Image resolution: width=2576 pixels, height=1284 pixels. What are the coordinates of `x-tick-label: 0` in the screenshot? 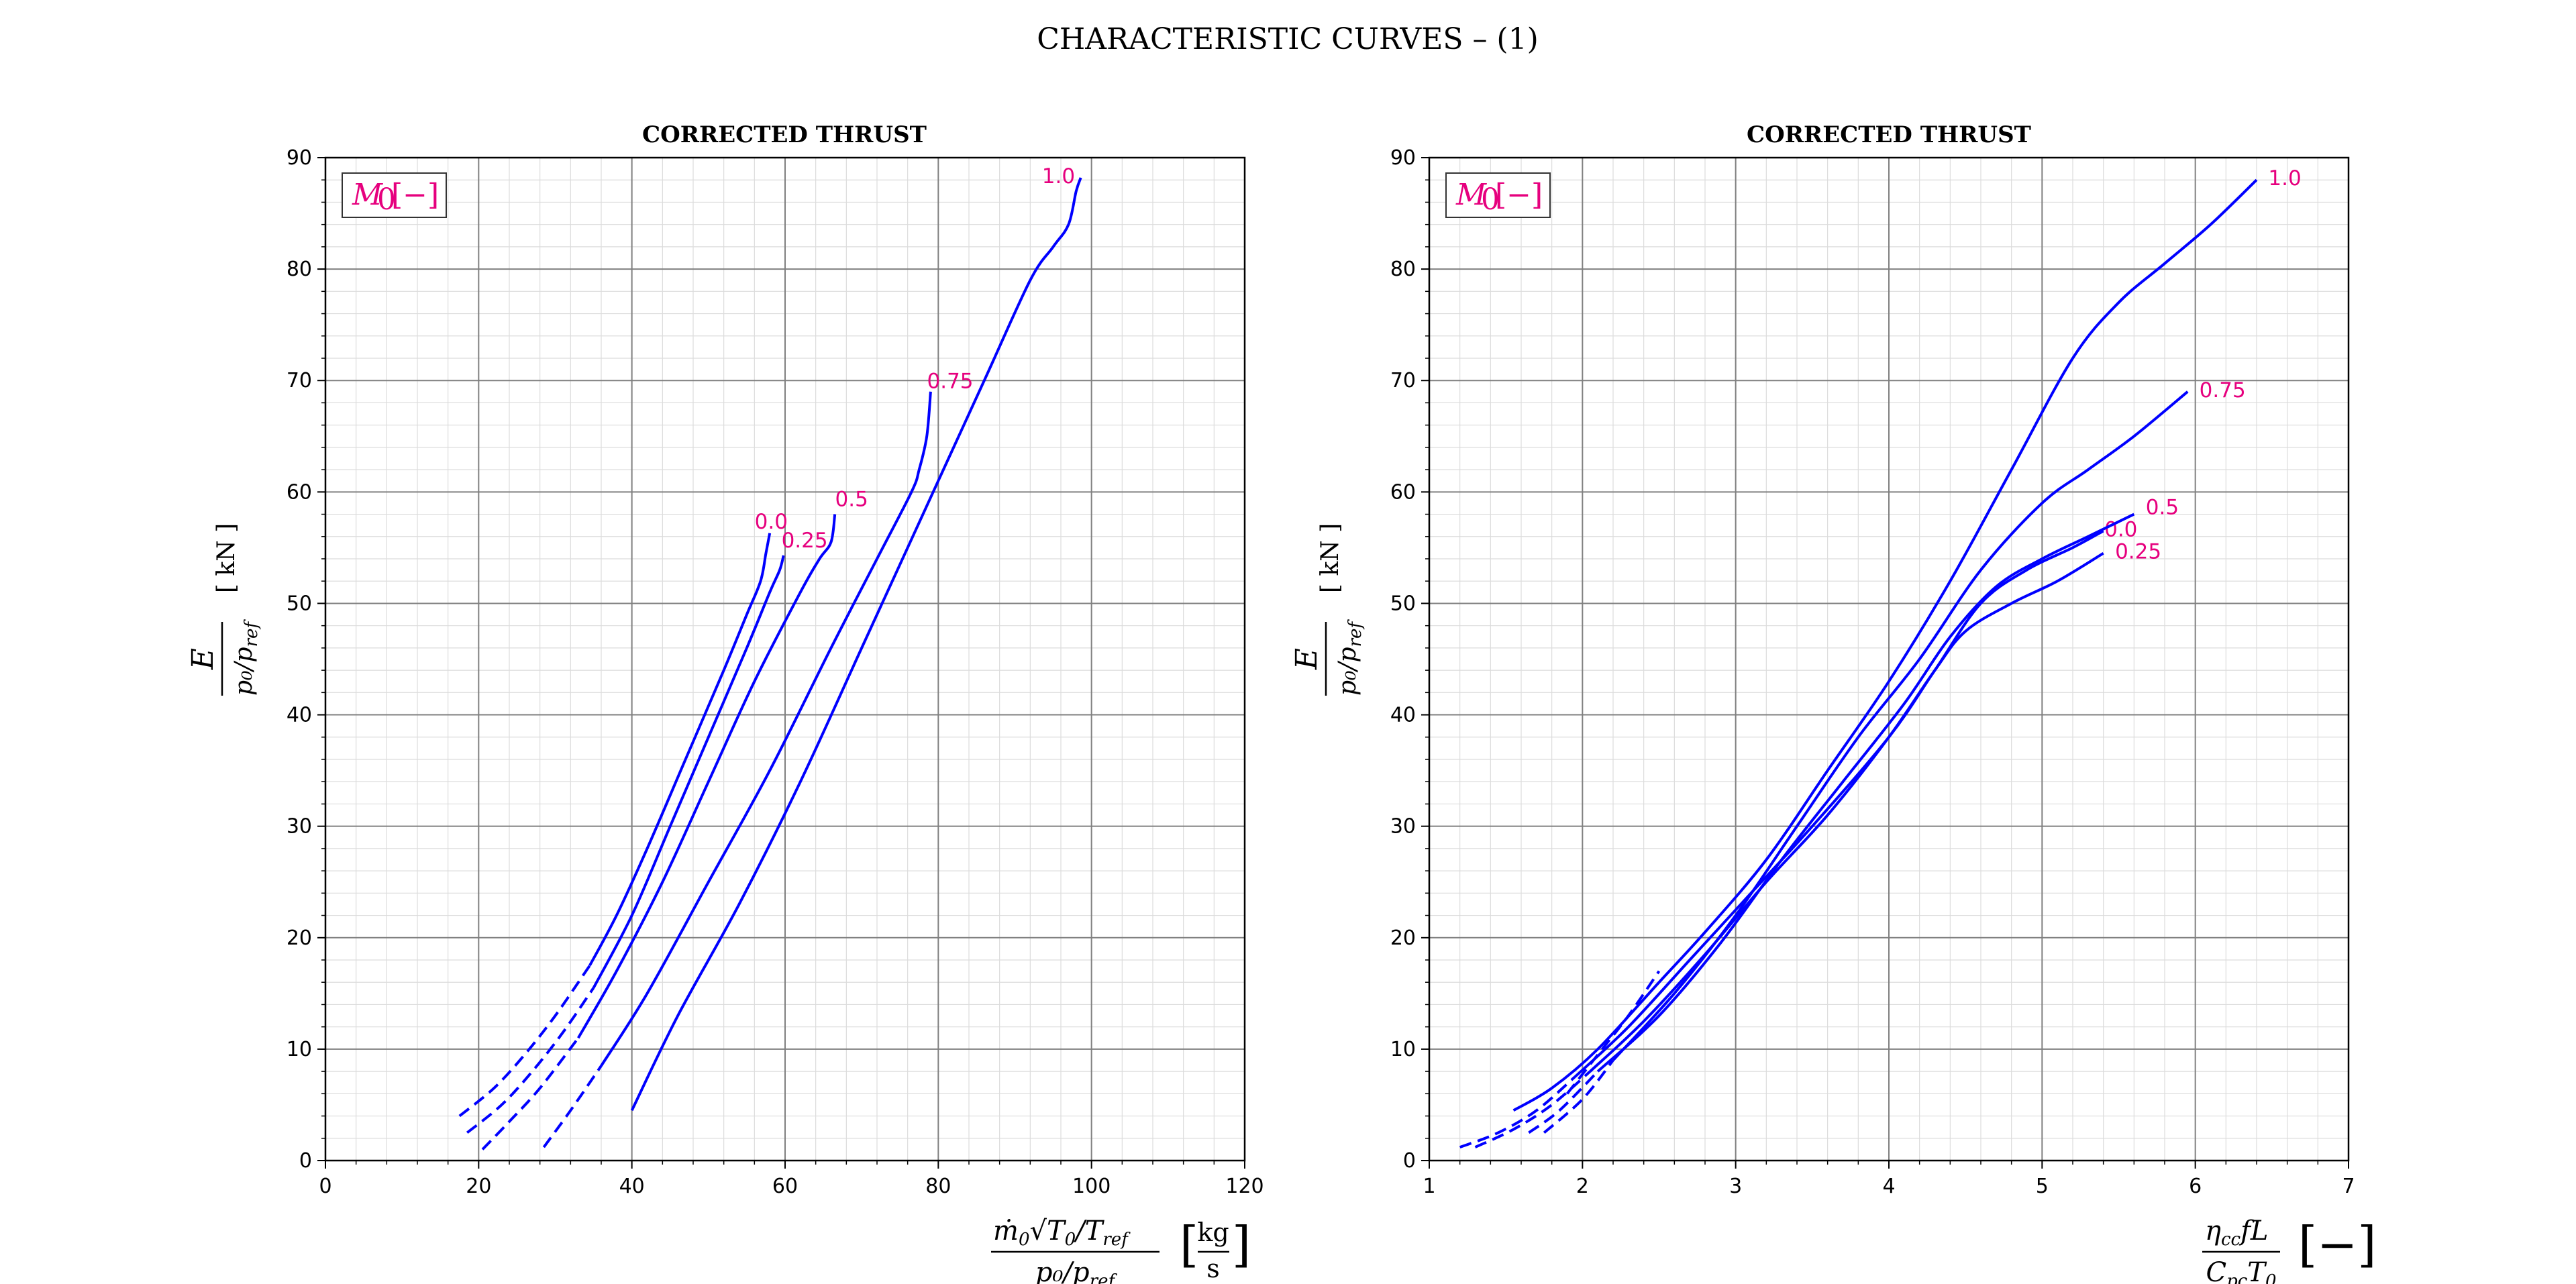 It's located at (325, 1186).